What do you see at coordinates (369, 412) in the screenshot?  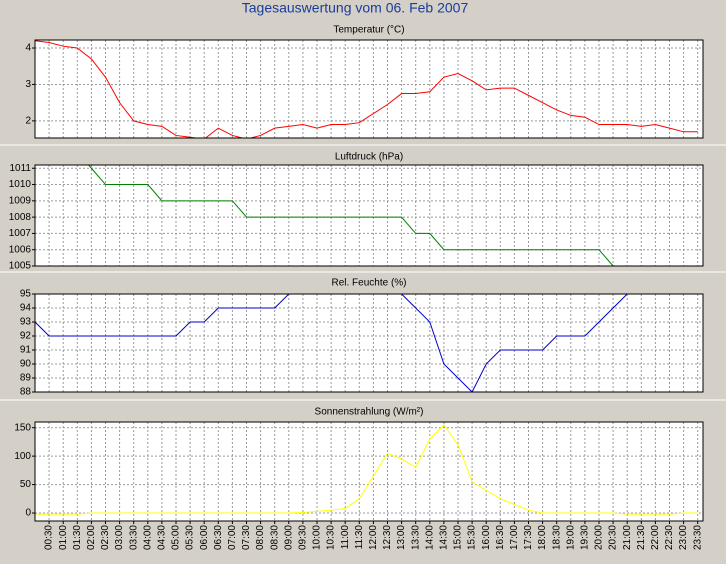 I see `chart-title: Sonnenstrahlung (W/m²)` at bounding box center [369, 412].